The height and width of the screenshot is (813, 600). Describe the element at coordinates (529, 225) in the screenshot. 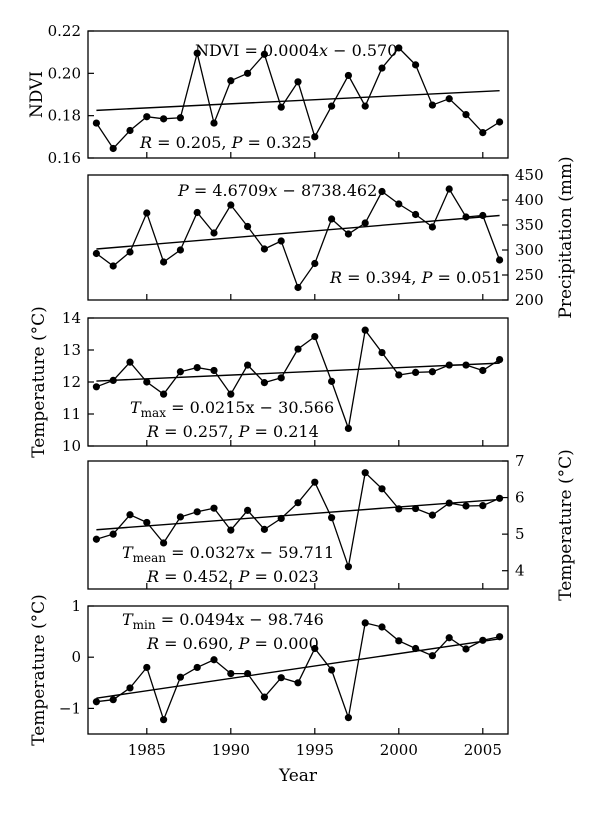

I see `y-tick-label: 350` at that location.